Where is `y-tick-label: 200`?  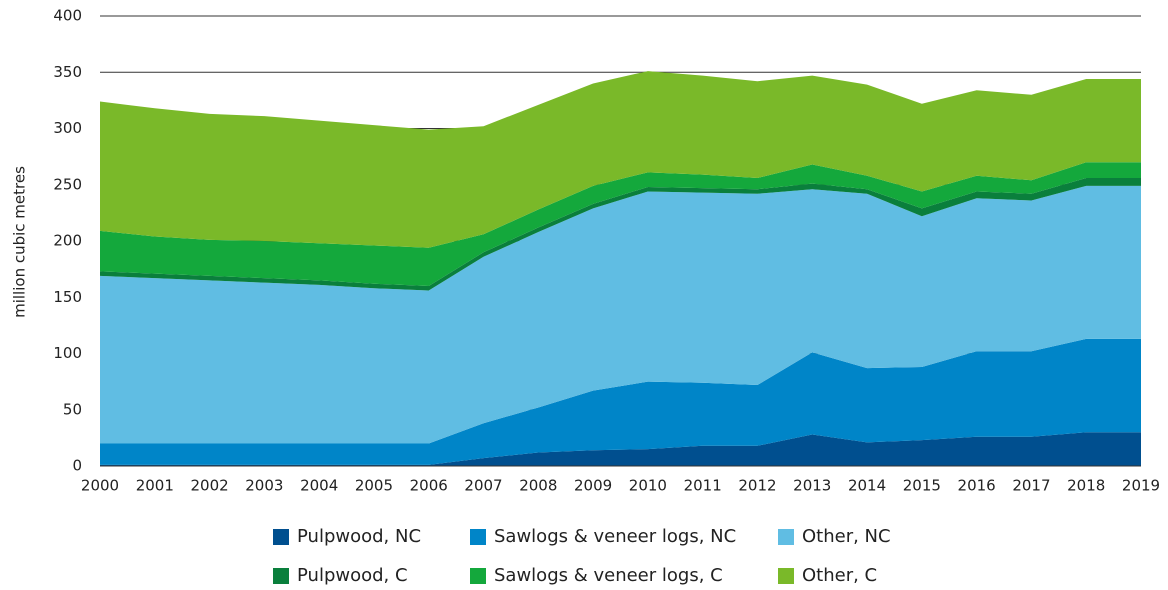 y-tick-label: 200 is located at coordinates (67, 241).